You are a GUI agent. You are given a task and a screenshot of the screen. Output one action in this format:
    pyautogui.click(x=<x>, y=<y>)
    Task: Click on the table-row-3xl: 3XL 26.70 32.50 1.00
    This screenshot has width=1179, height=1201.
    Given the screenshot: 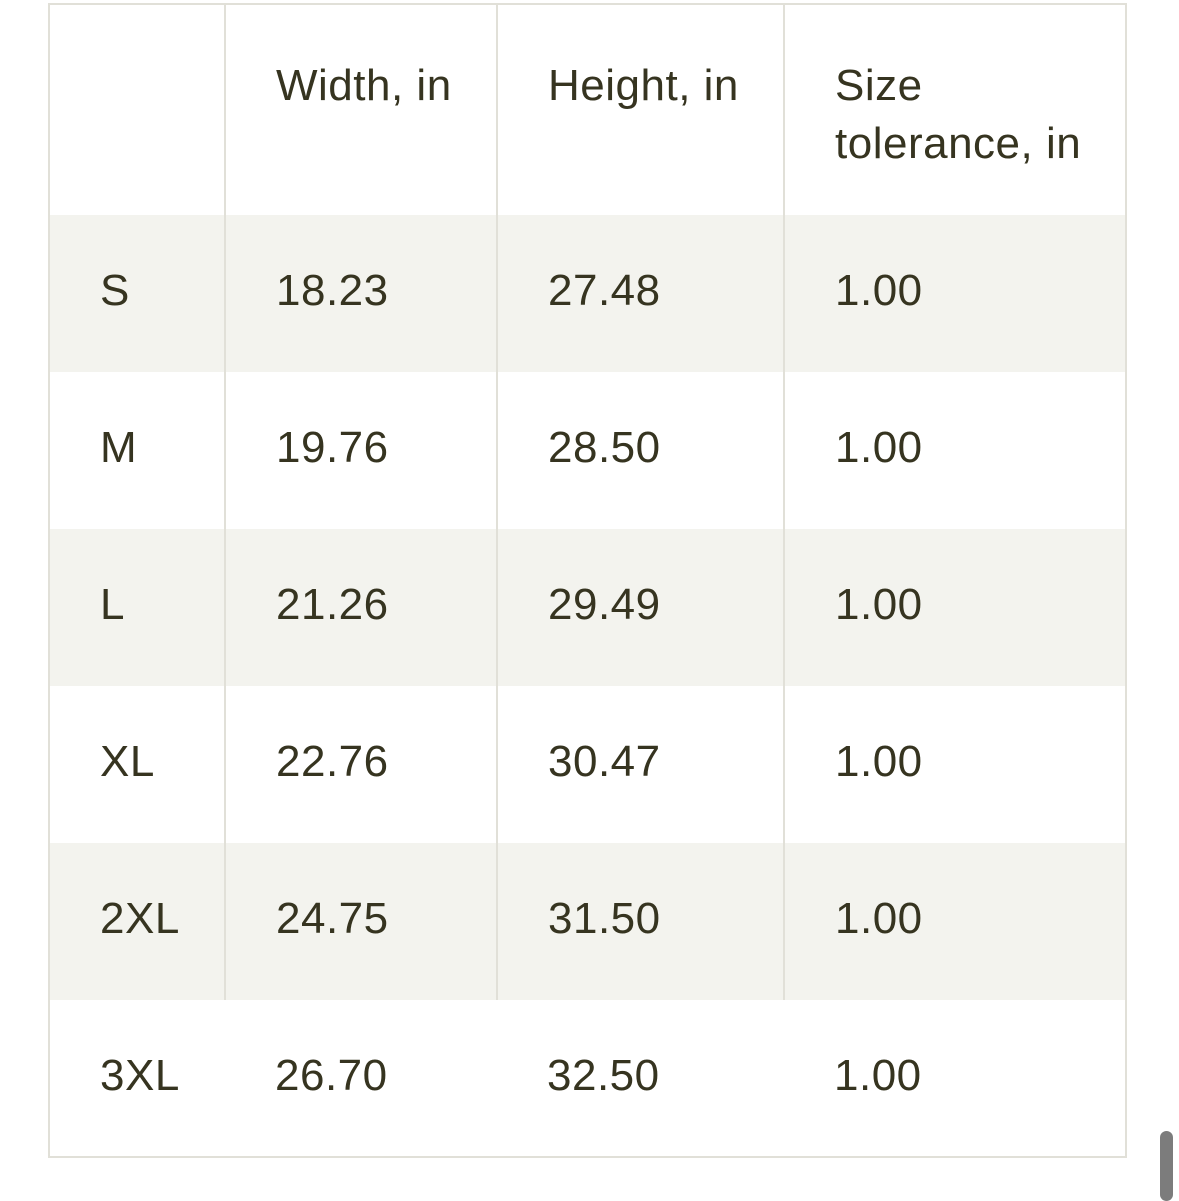 What is the action you would take?
    pyautogui.click(x=587, y=1078)
    